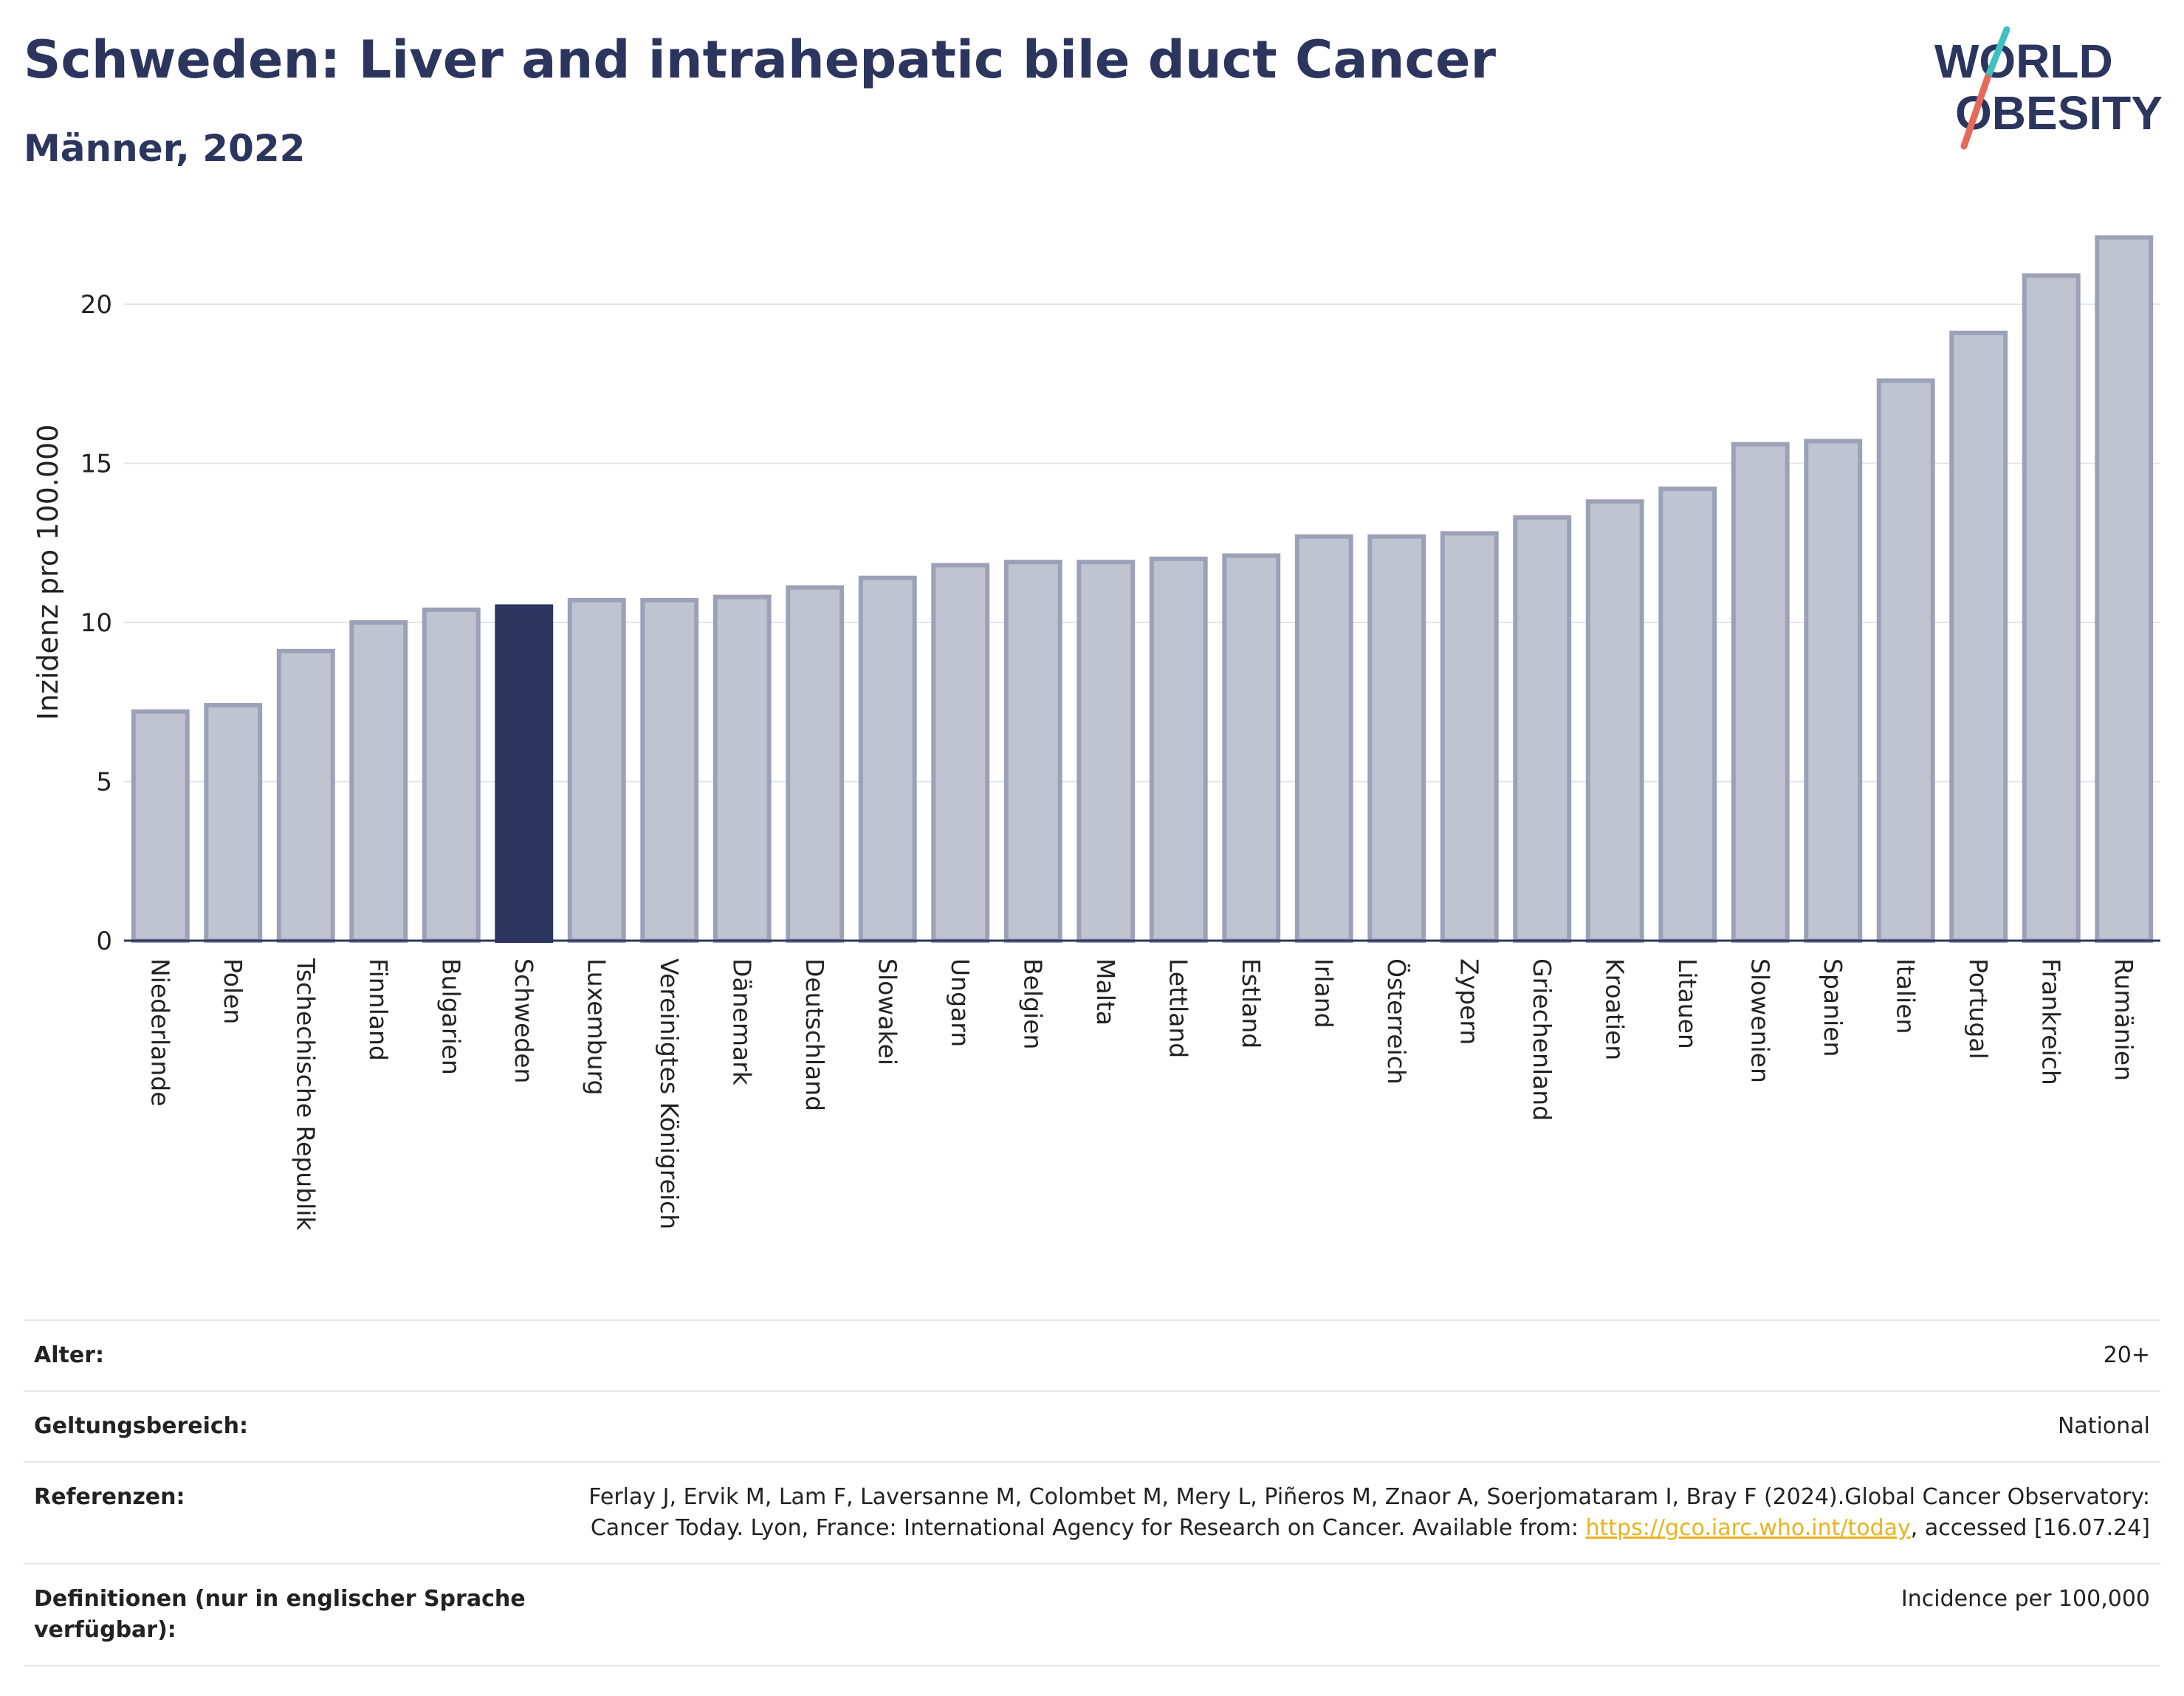 The height and width of the screenshot is (1696, 2184). I want to click on bar-griechenland, so click(1542, 729).